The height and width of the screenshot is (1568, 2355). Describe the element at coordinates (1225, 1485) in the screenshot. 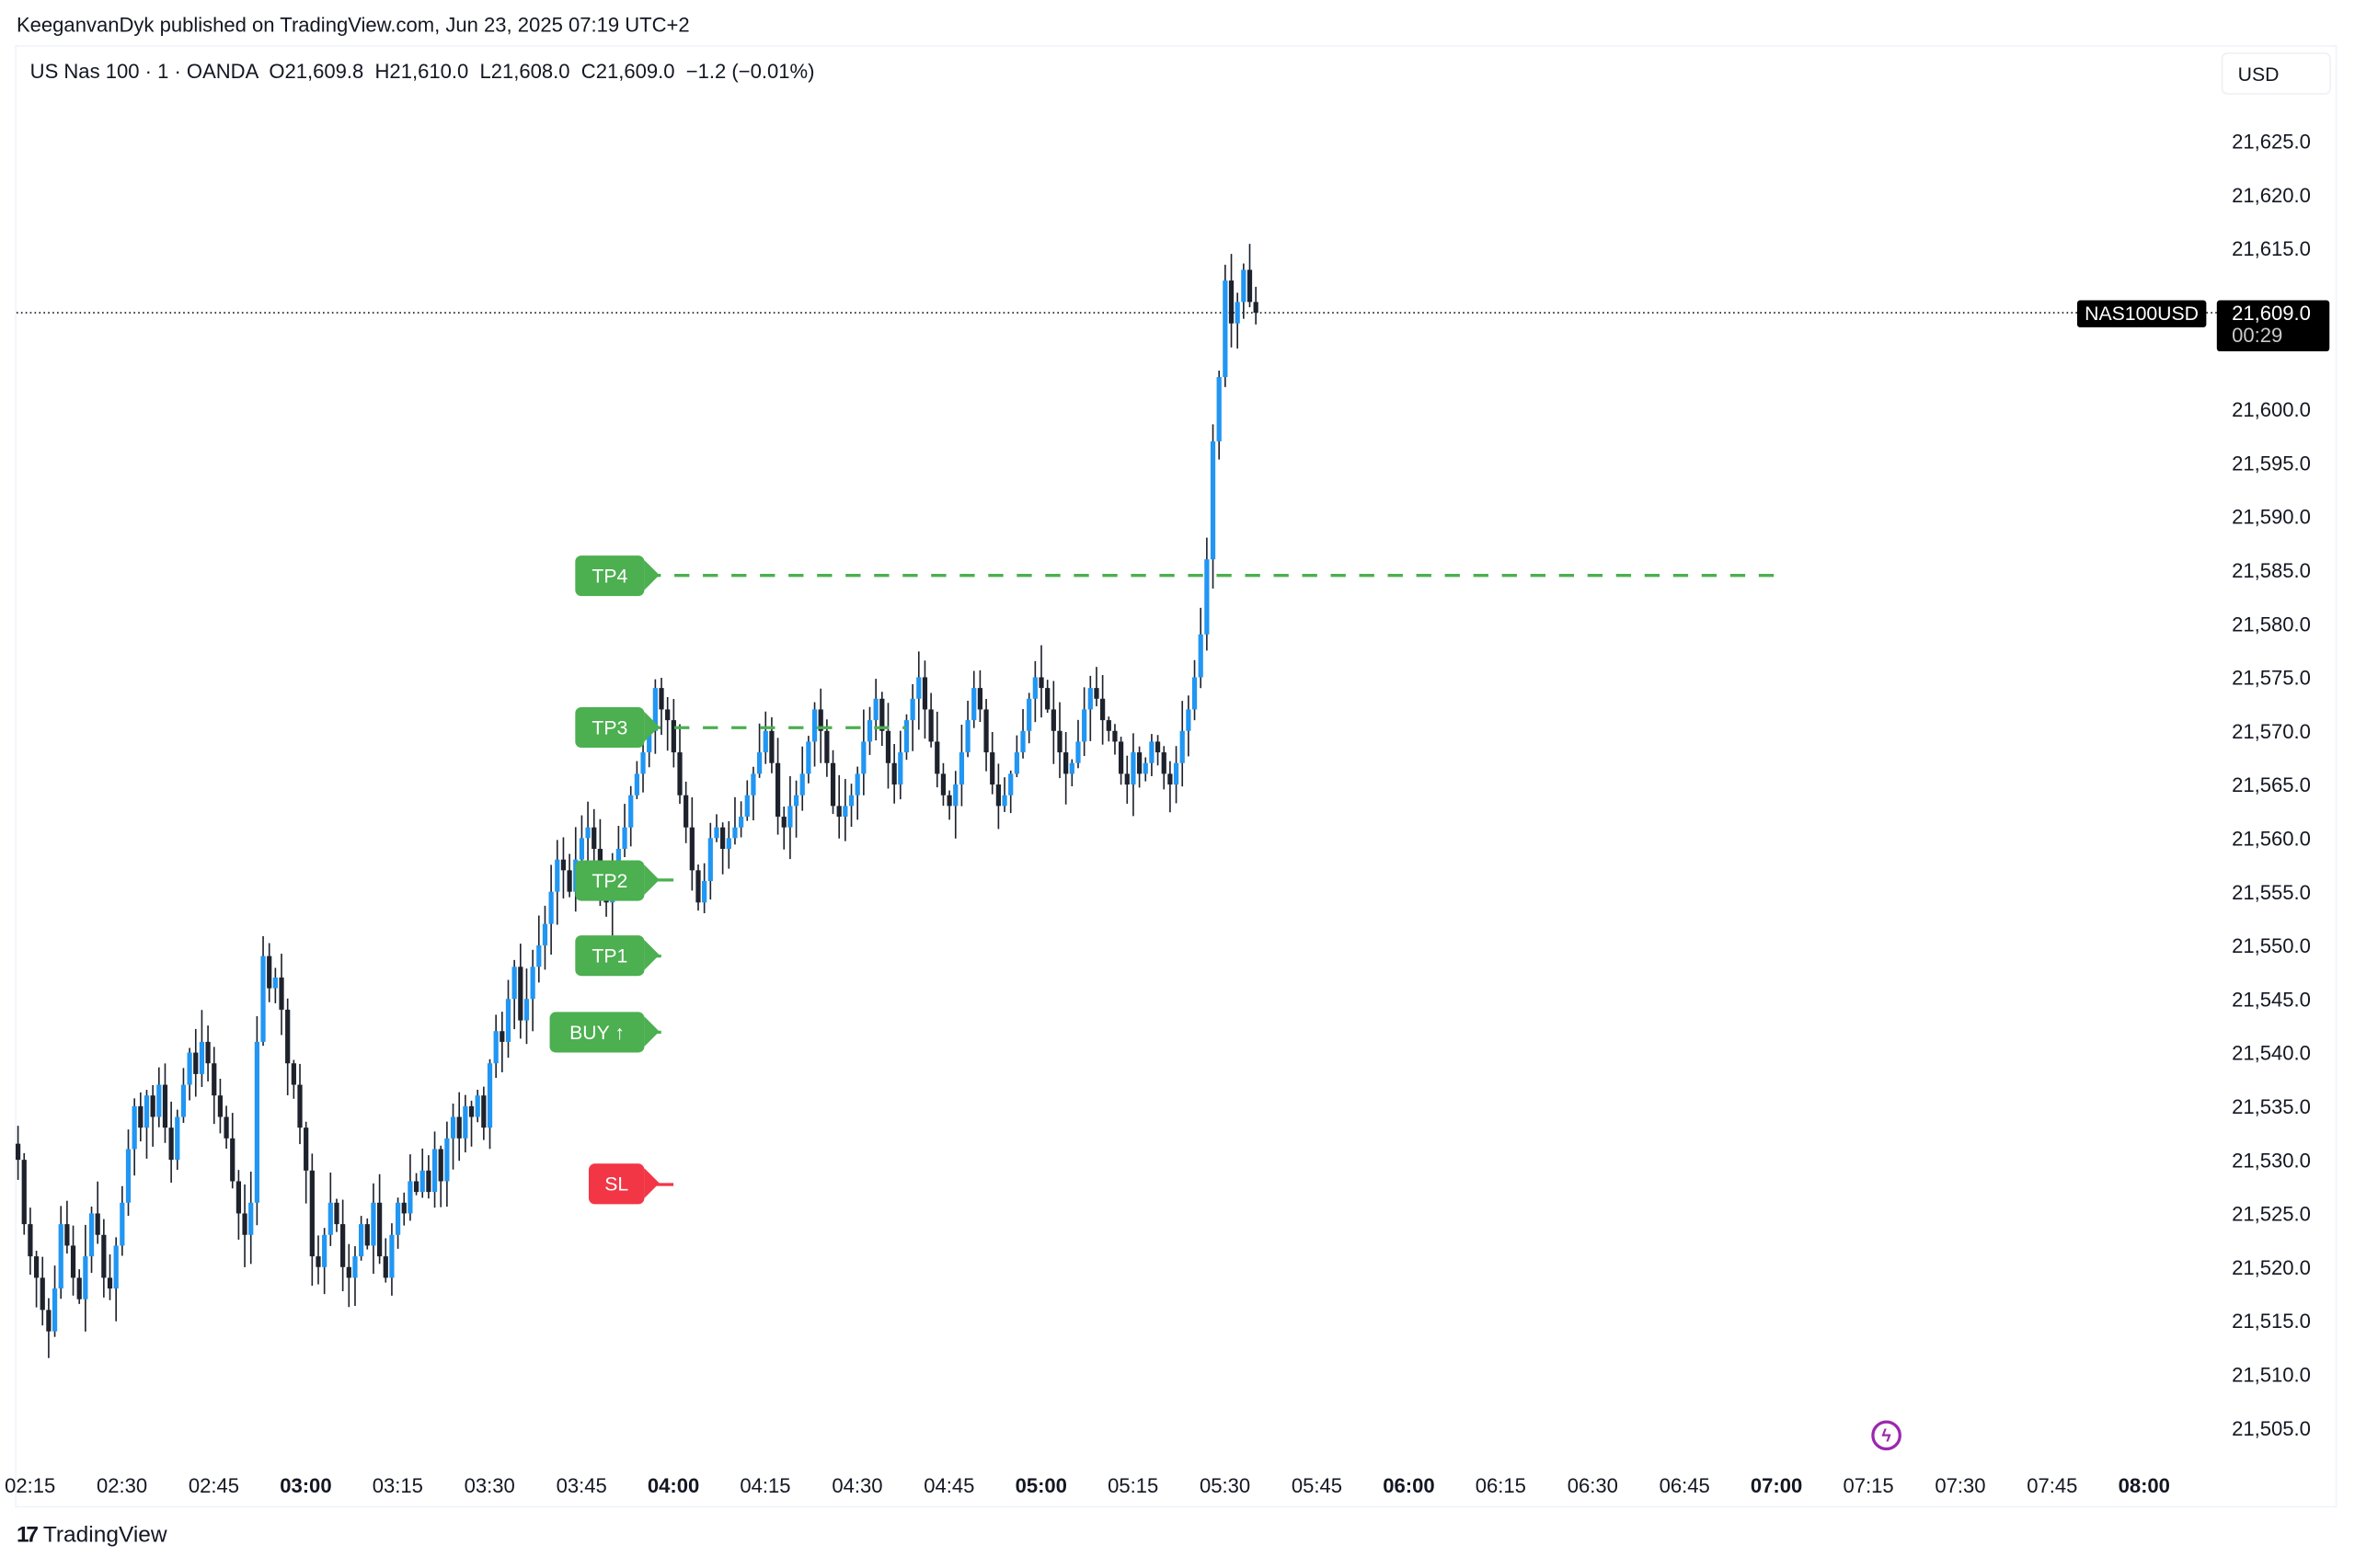

I see `time-tick-label: 05:30` at that location.